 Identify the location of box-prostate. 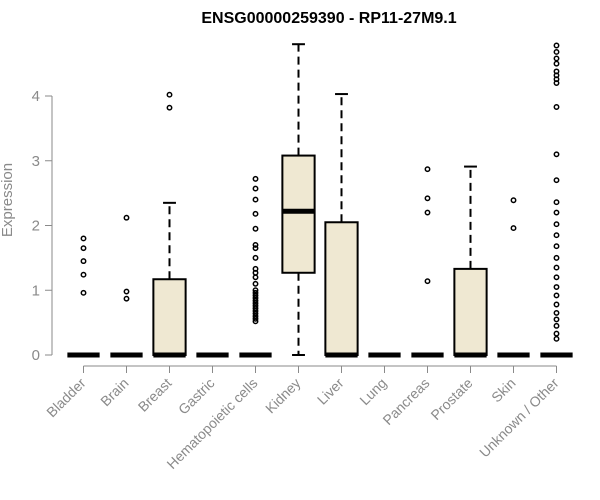
(470, 261).